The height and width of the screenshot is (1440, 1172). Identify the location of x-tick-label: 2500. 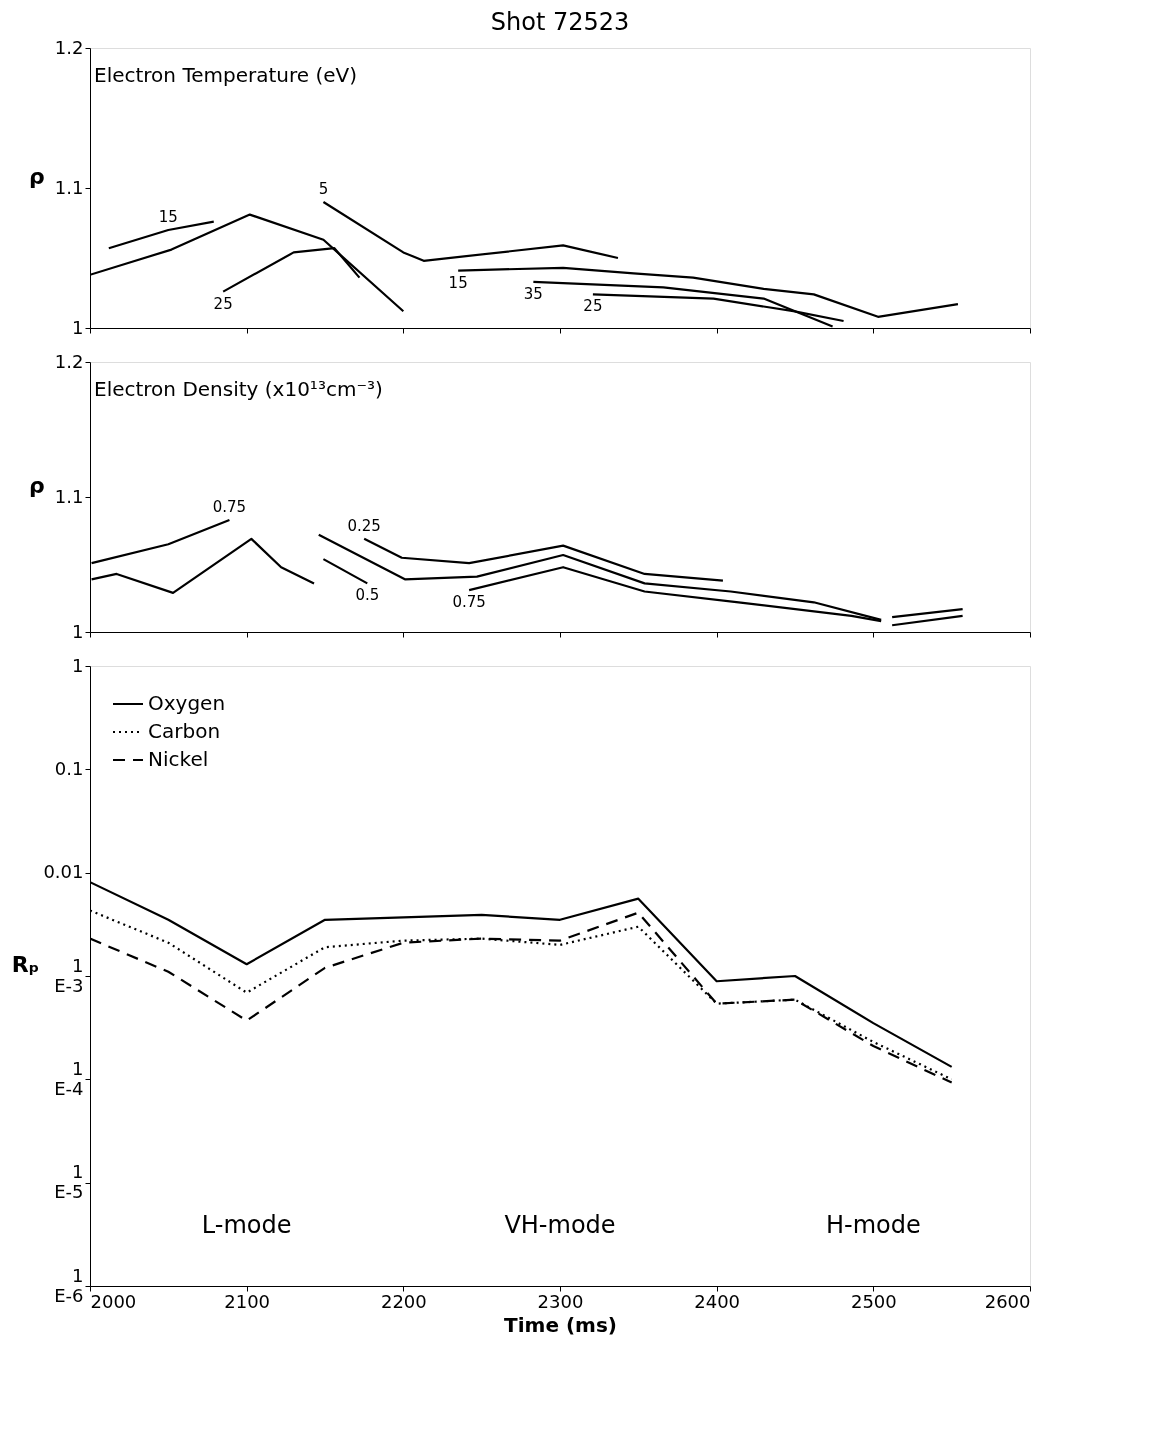
(873, 1301).